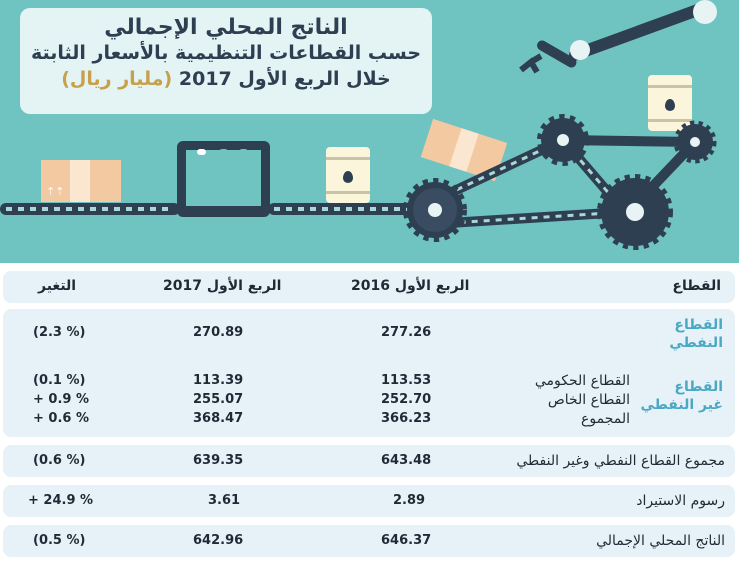 The height and width of the screenshot is (570, 739). I want to click on gdp-change: (0.5 %), so click(59, 540).